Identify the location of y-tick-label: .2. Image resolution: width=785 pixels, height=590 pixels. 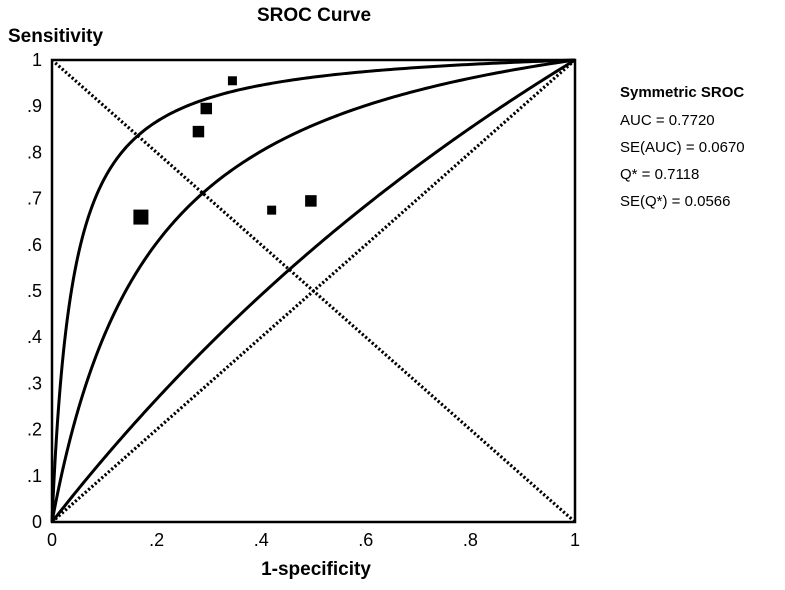
(34, 430).